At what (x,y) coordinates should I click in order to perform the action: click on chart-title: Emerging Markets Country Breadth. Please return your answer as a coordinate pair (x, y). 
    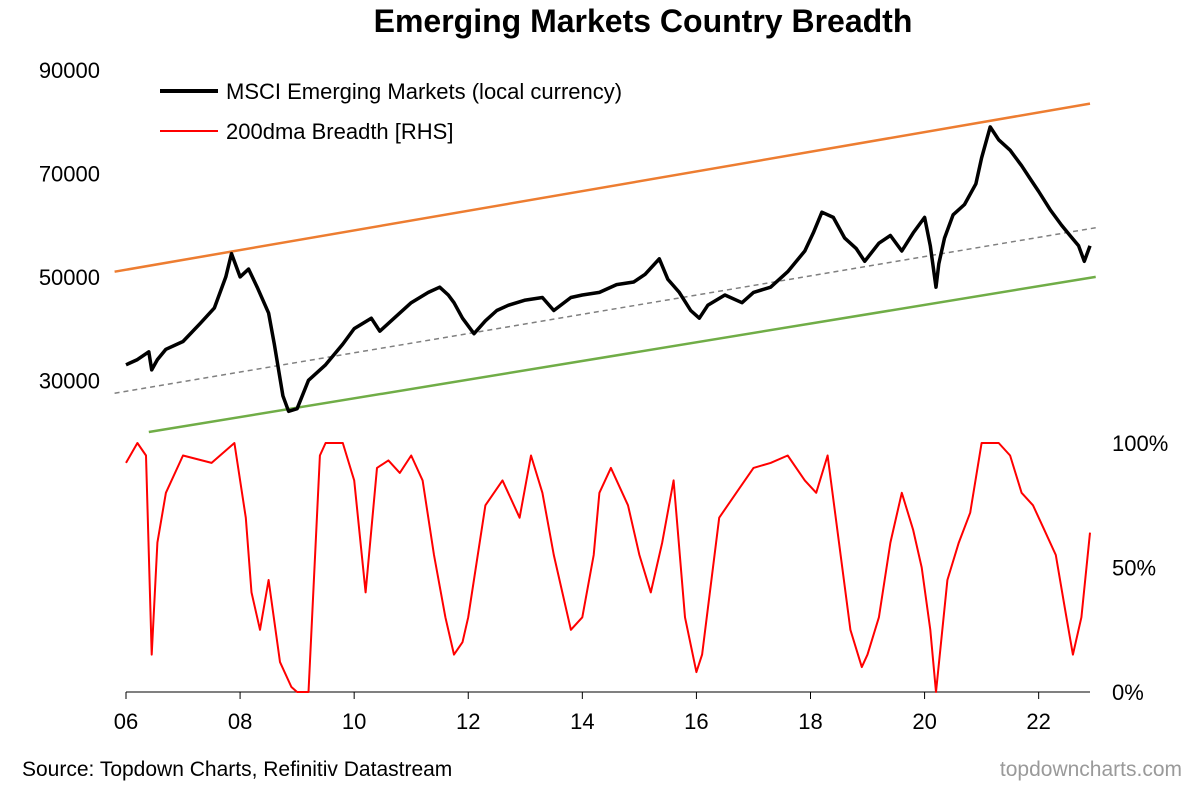
    Looking at the image, I should click on (643, 21).